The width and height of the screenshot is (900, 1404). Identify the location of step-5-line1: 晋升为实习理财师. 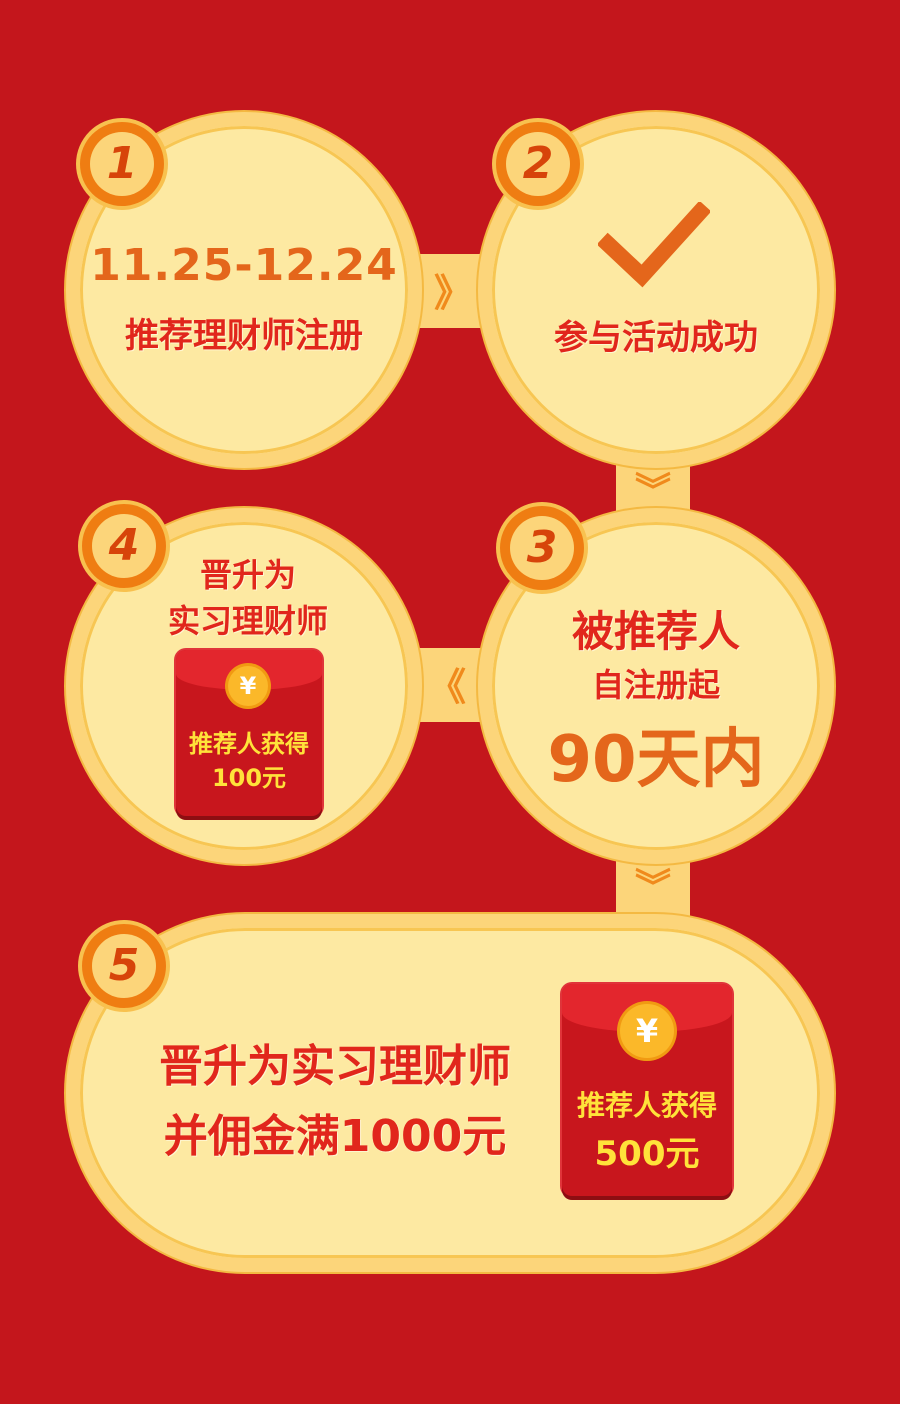
(335, 1066).